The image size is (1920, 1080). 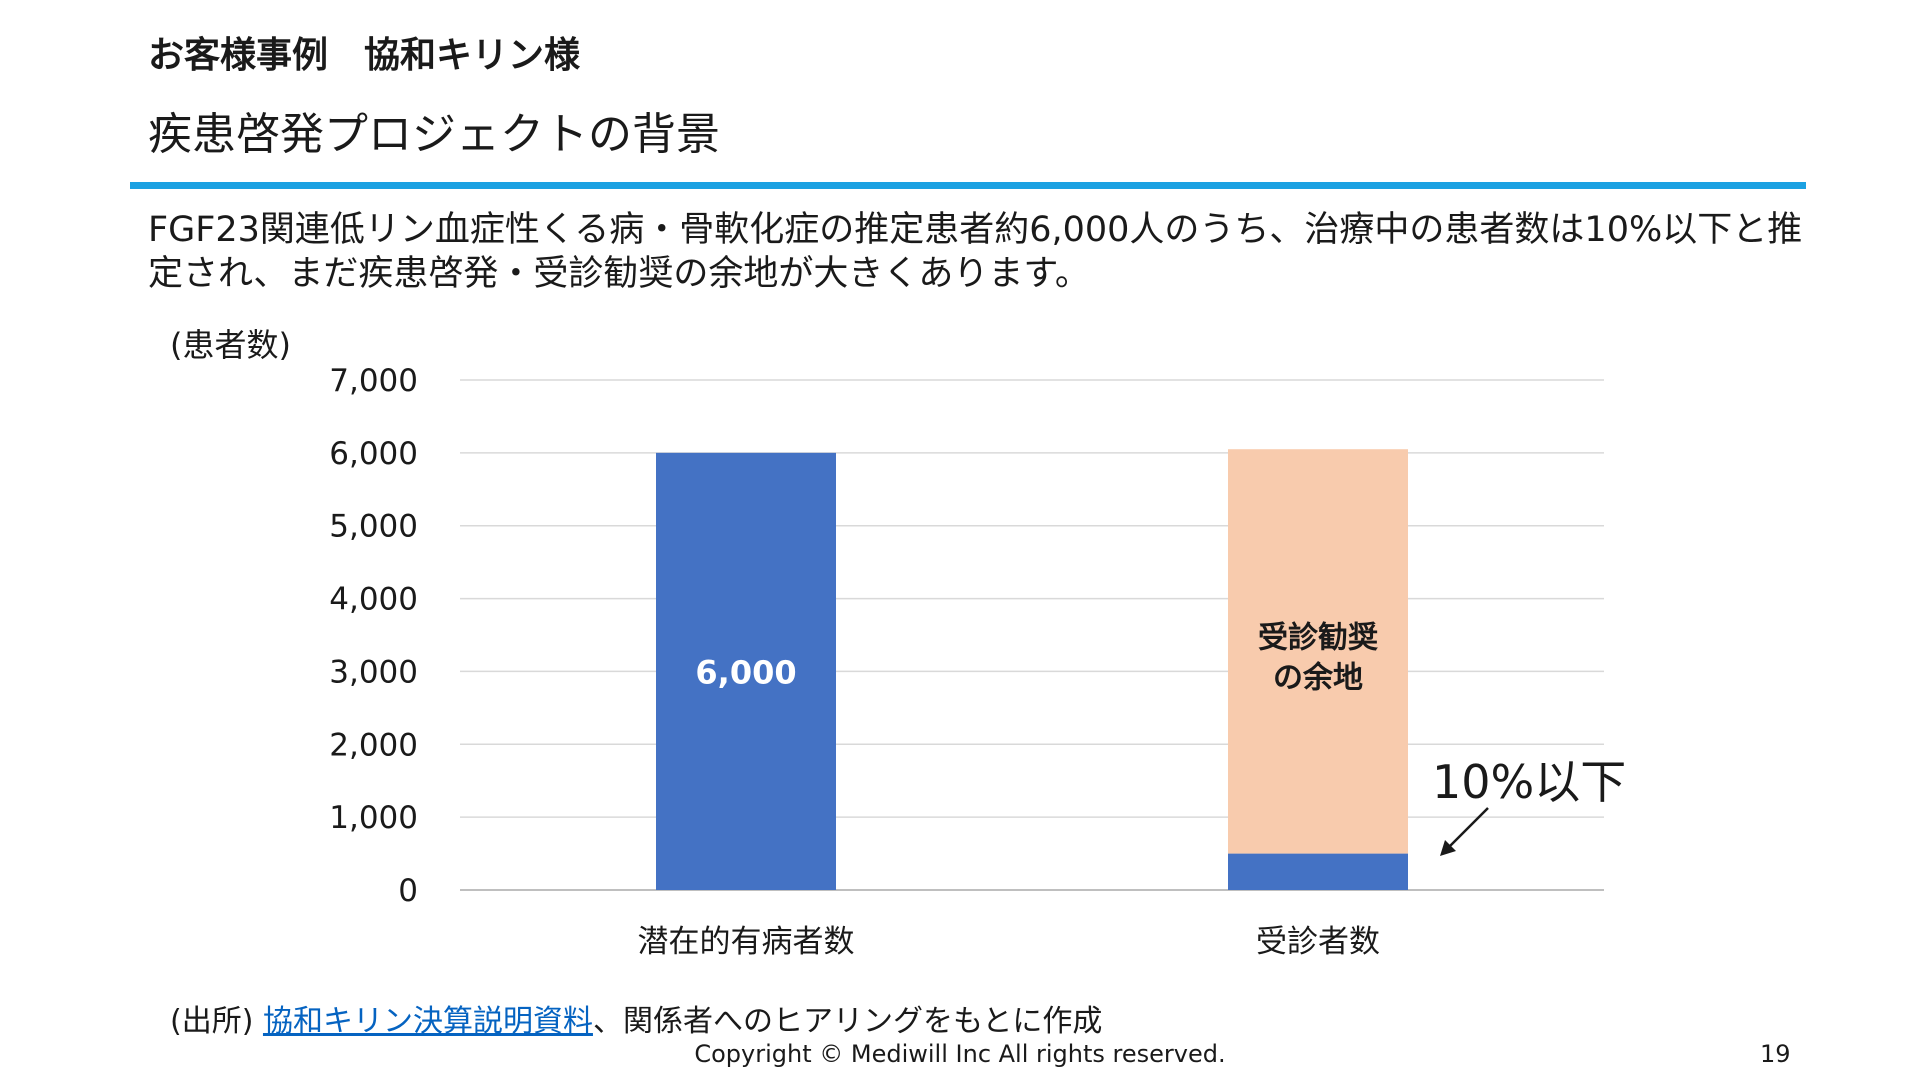 What do you see at coordinates (1318, 637) in the screenshot?
I see `remainder-label-line1: 受診勧奨` at bounding box center [1318, 637].